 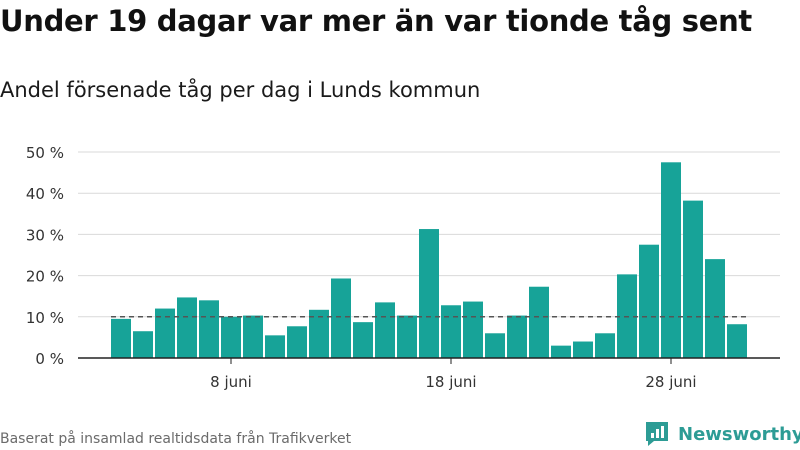 I want to click on y-tick-label: 10 %, so click(x=45, y=318).